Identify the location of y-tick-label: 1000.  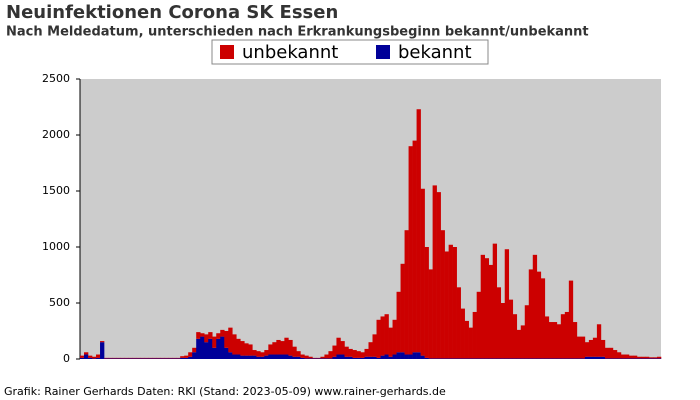
(56, 246).